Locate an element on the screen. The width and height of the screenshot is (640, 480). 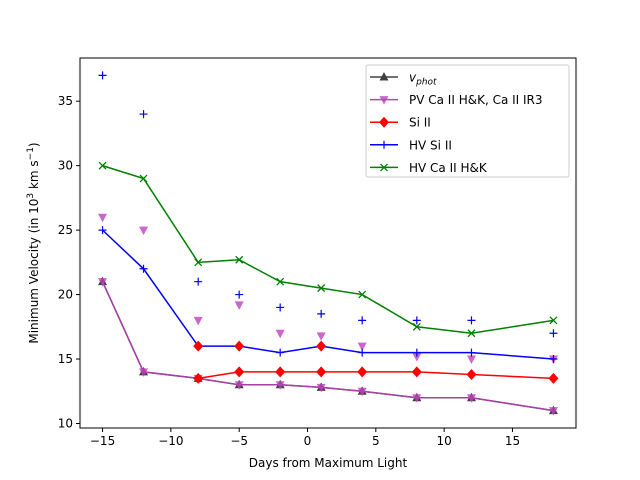
y-tick-label: 30 is located at coordinates (65, 166).